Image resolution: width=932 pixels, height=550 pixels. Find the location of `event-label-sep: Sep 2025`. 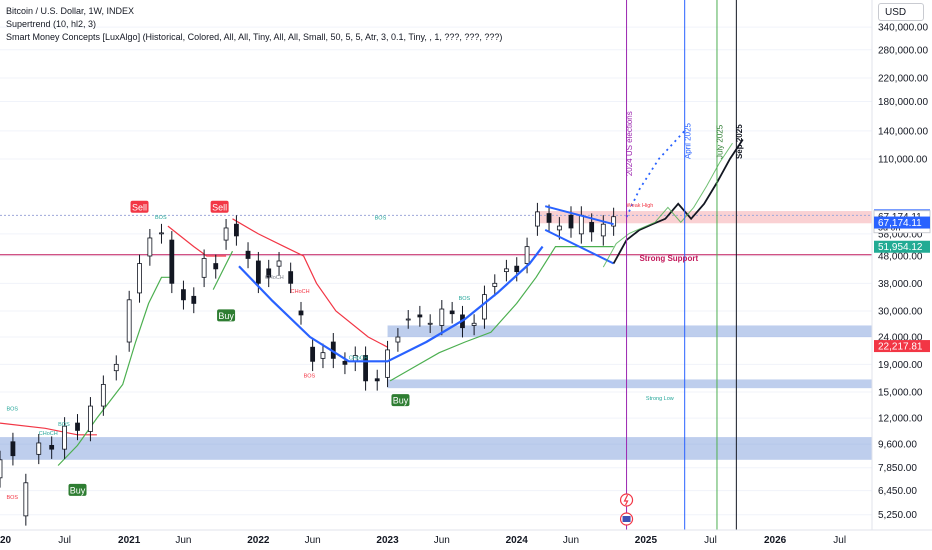

event-label-sep: Sep 2025 is located at coordinates (739, 141).